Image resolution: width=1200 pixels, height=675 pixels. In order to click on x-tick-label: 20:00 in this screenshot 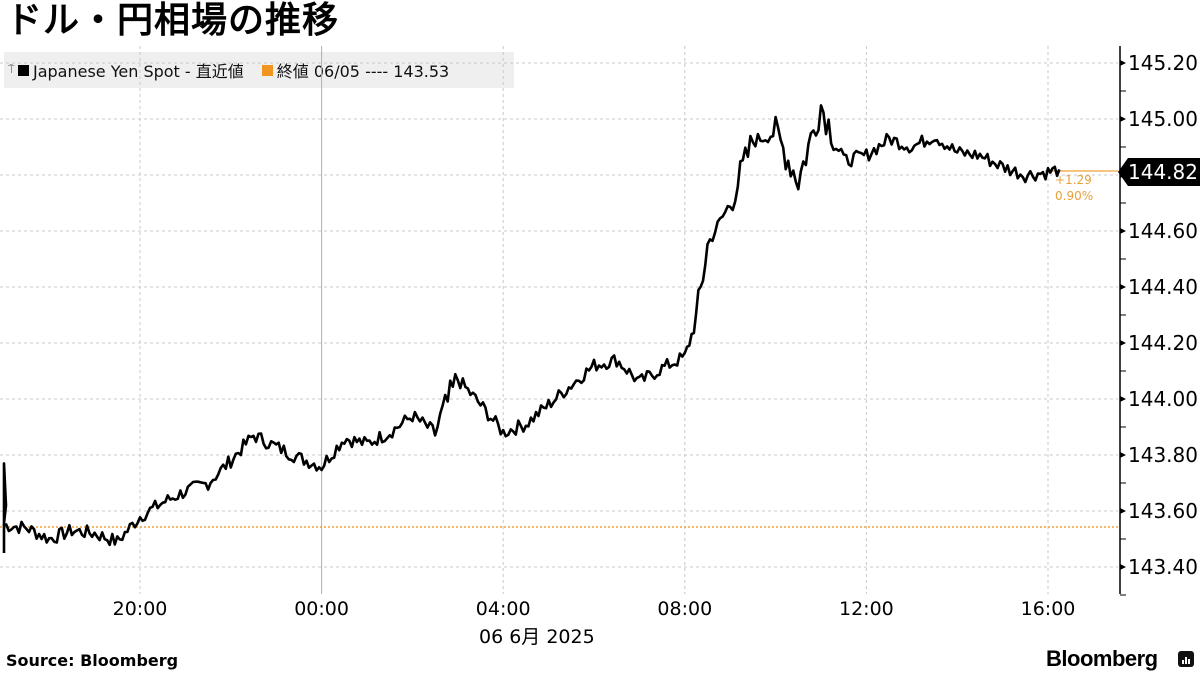, I will do `click(140, 609)`.